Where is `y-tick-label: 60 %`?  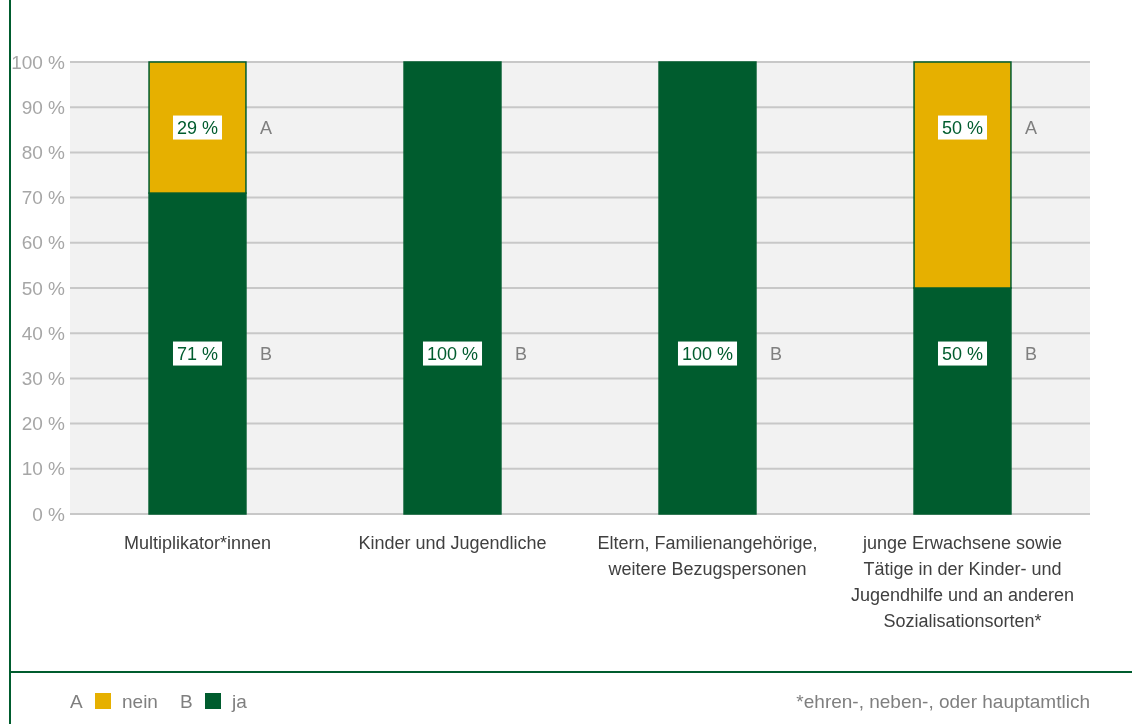
y-tick-label: 60 % is located at coordinates (43, 243).